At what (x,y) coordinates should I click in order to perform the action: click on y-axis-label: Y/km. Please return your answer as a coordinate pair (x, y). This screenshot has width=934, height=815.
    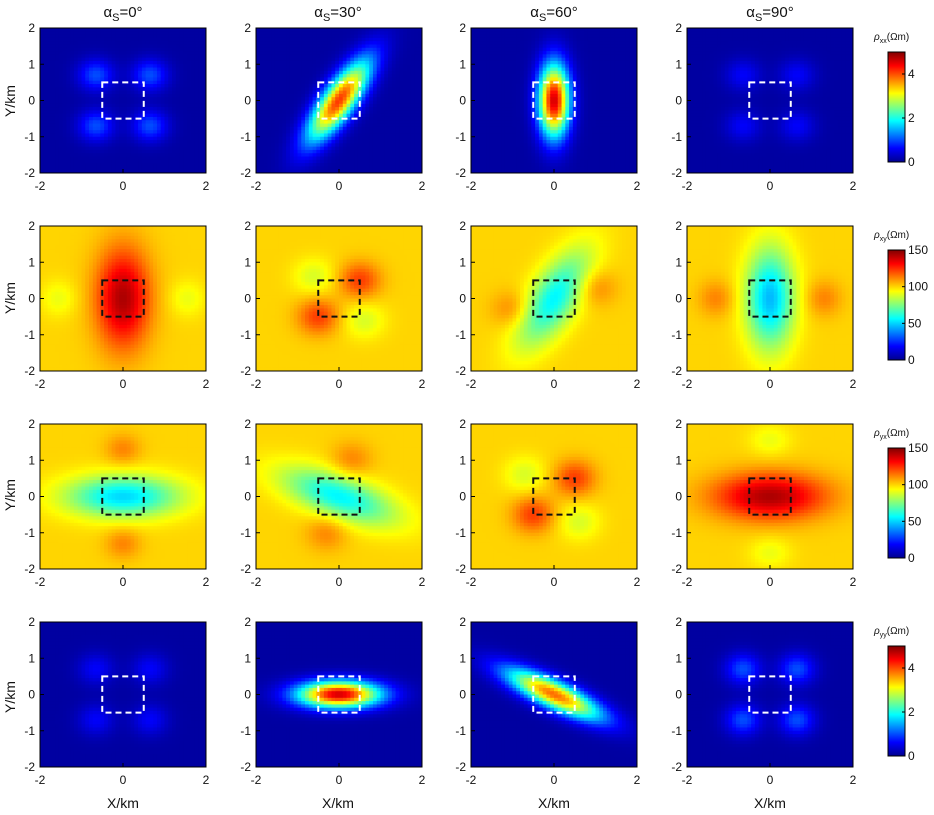
    Looking at the image, I should click on (10, 298).